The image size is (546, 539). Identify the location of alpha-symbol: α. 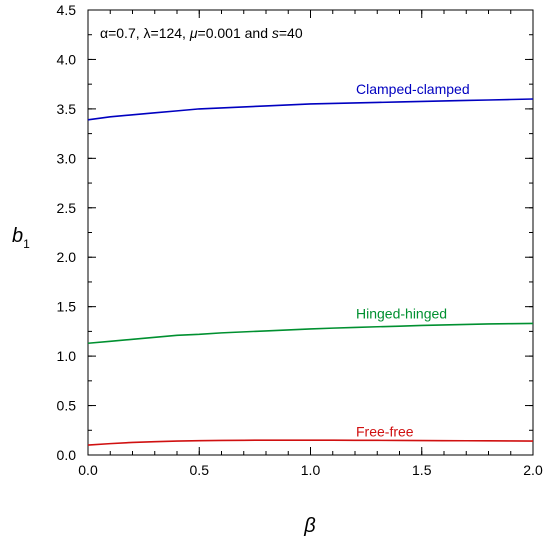
(104, 33).